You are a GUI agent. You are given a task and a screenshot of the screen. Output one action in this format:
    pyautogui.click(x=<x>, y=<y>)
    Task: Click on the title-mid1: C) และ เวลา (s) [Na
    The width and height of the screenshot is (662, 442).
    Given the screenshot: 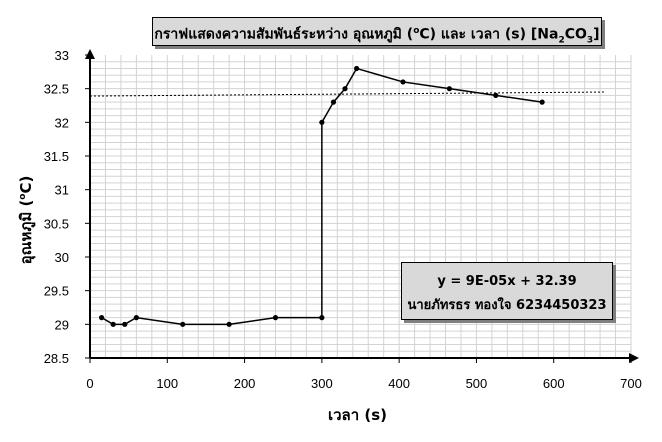 What is the action you would take?
    pyautogui.click(x=489, y=34)
    